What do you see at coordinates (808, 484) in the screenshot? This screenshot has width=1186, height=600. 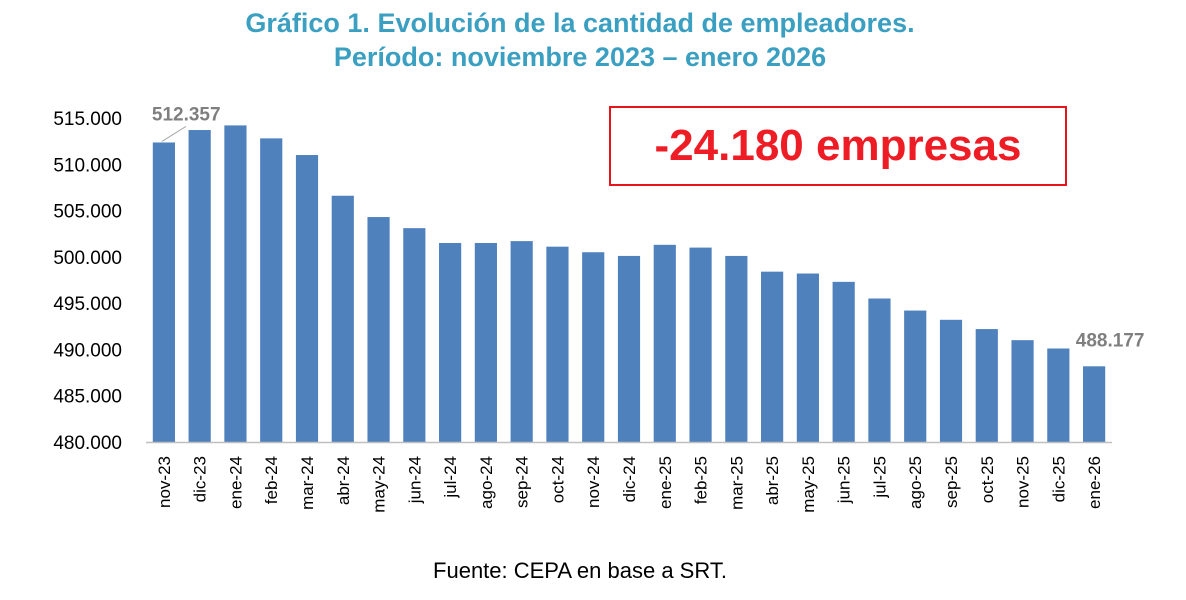 I see `x-tick-label: may-25` at bounding box center [808, 484].